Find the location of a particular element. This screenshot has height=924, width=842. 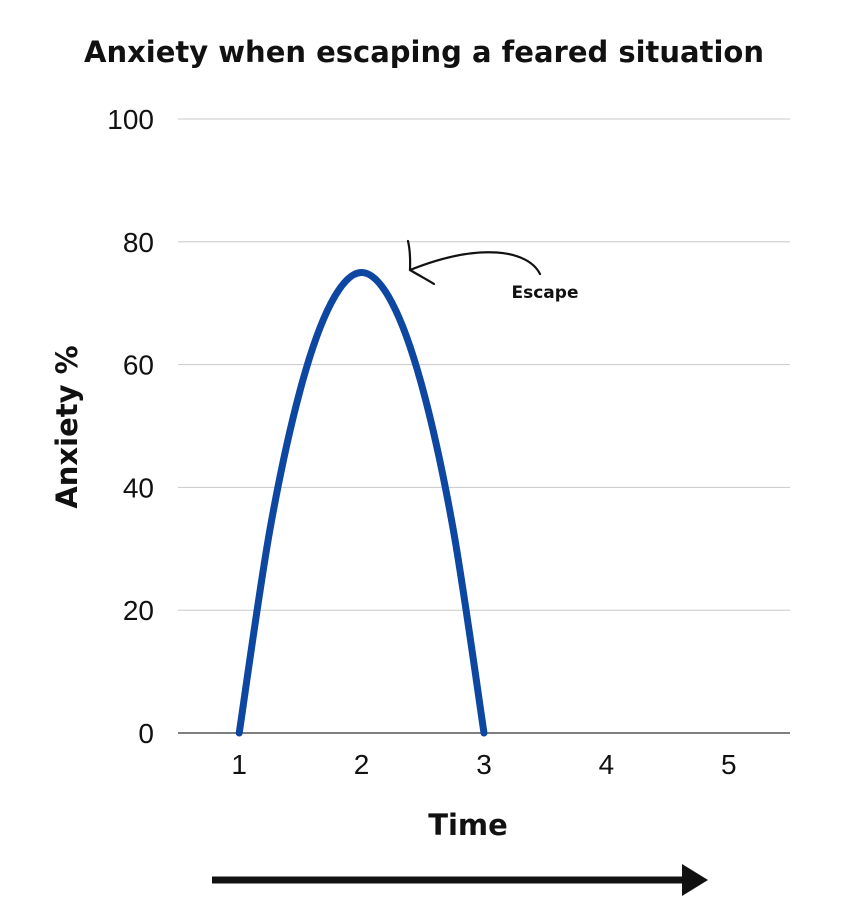

x-tick-label: 2 is located at coordinates (362, 764).